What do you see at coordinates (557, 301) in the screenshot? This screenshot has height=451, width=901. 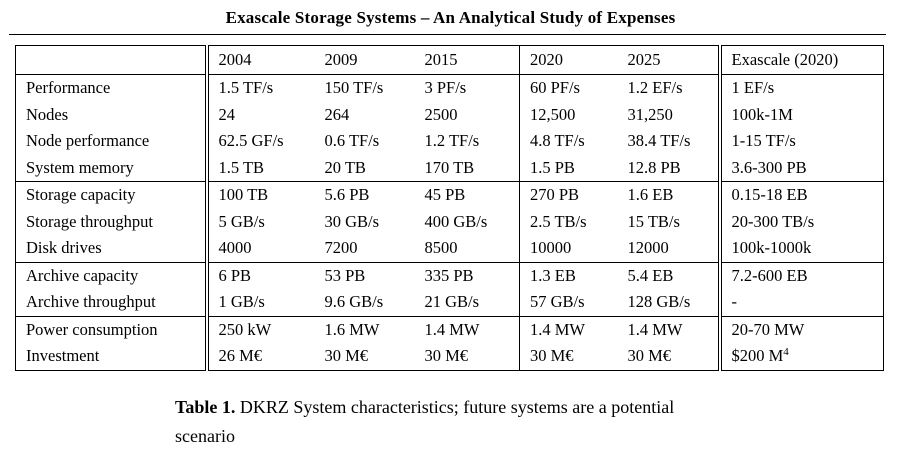 I see `cell-value: 57 GB/s` at bounding box center [557, 301].